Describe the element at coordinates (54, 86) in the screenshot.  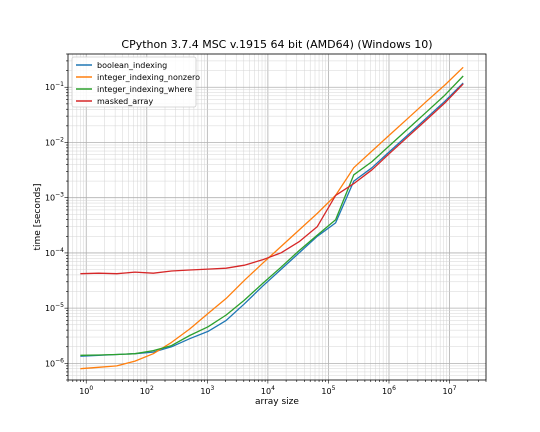
I see `y-tick-label: 10⁻¹` at that location.